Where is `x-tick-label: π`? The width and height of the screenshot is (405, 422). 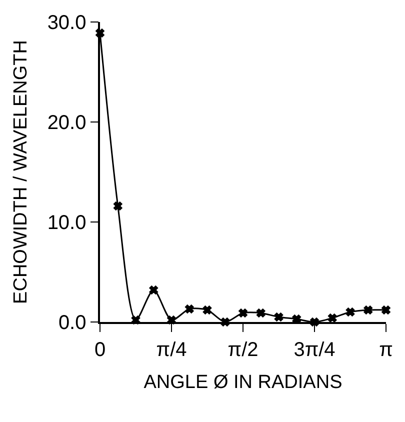
x-tick-label: π is located at coordinates (386, 349).